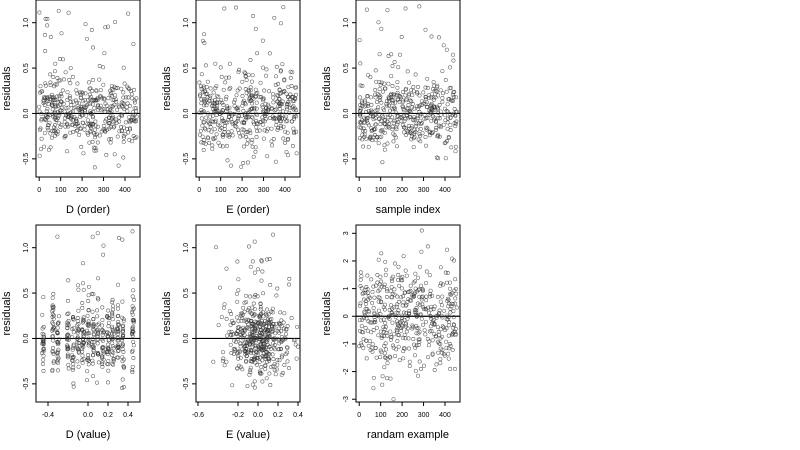 The width and height of the screenshot is (800, 450). I want to click on y-tick-label: 0.0, so click(26, 113).